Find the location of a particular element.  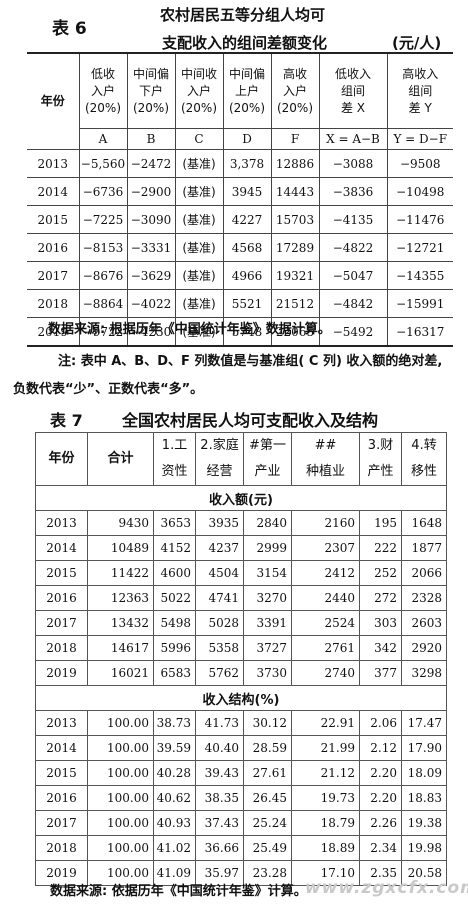

table-cell: 2.12 is located at coordinates (380, 748).